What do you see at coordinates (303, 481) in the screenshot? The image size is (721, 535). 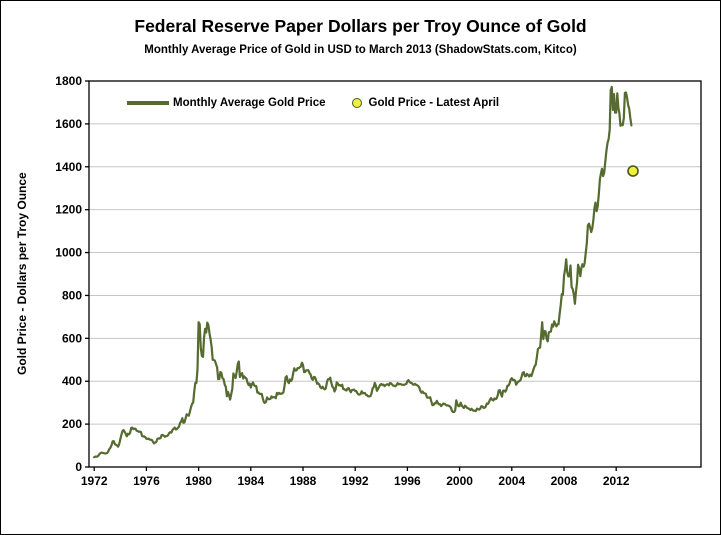 I see `x-tick-label: 1988` at bounding box center [303, 481].